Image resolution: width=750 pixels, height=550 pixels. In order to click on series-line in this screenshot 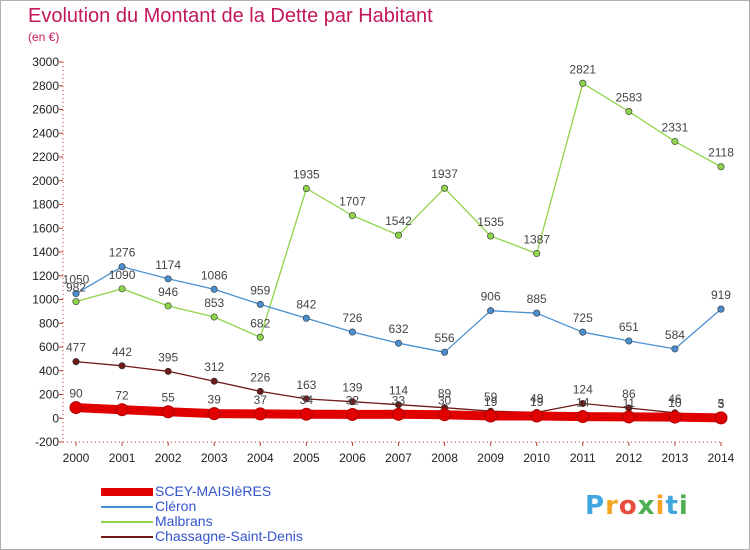, I will do `click(398, 309)`.